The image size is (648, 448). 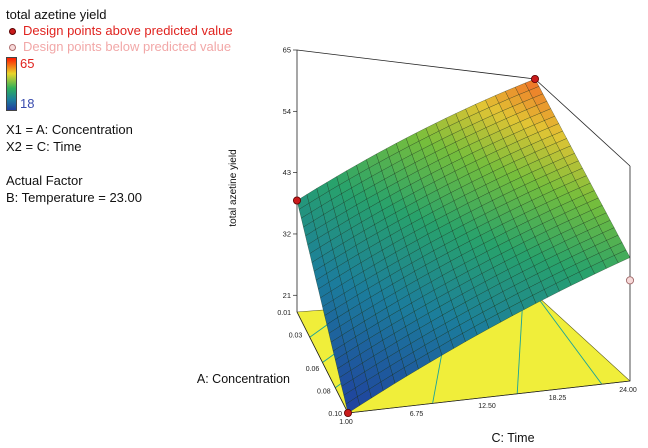 What do you see at coordinates (233, 187) in the screenshot?
I see `z-axis-title: total azetine yield` at bounding box center [233, 187].